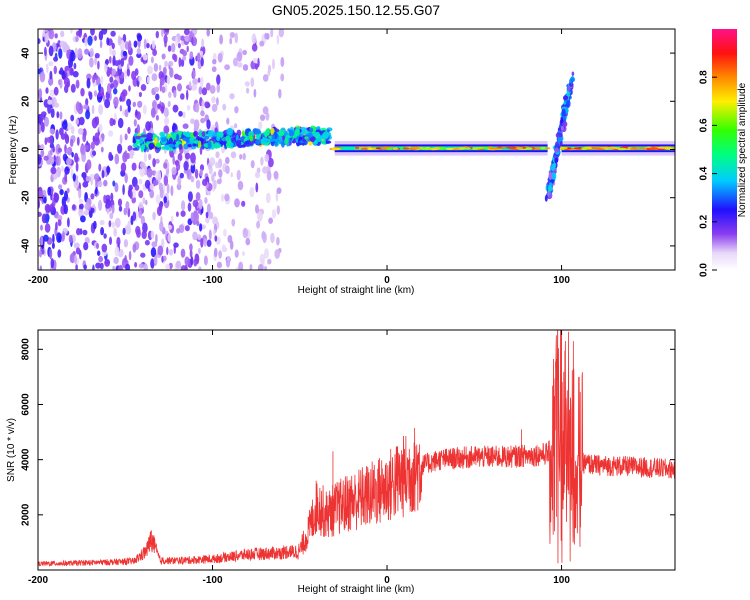 This screenshot has width=750, height=600. What do you see at coordinates (26, 349) in the screenshot?
I see `snr-y-tick-label: 8000` at bounding box center [26, 349].